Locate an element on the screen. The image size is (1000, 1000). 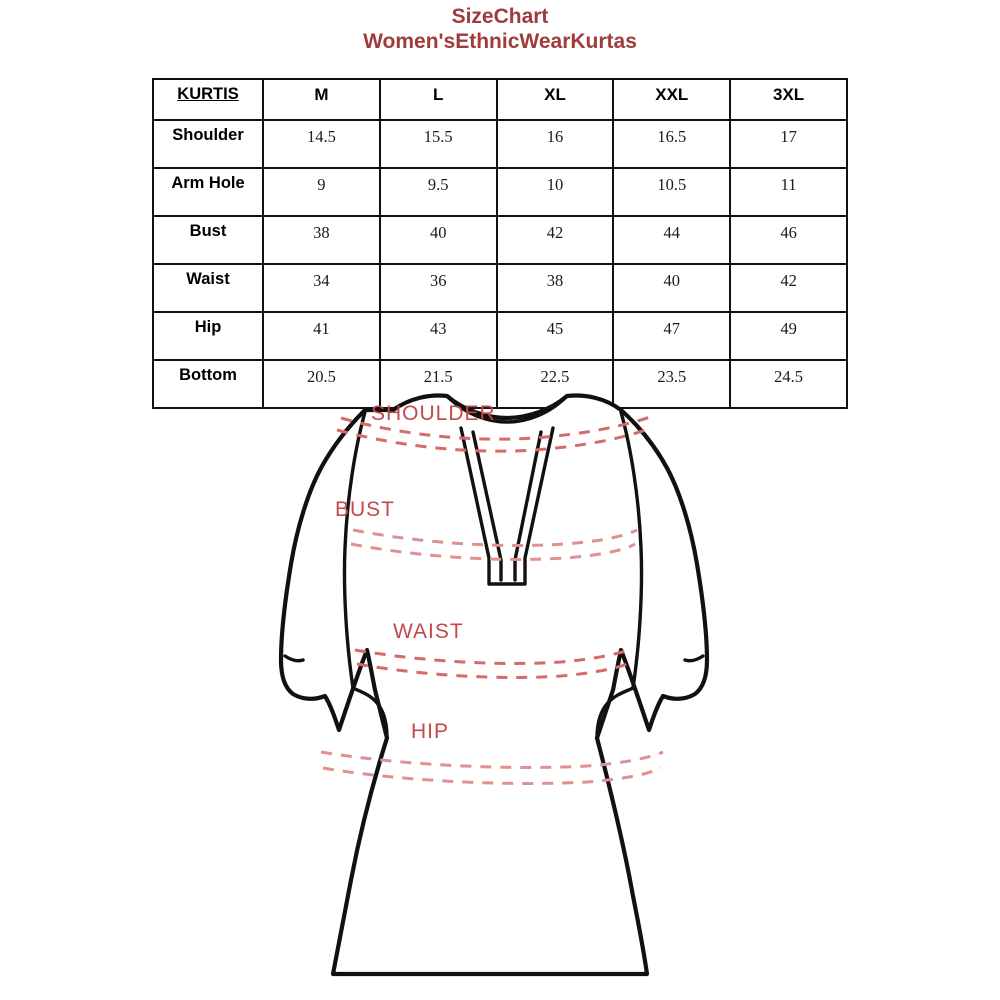
table-cell: 24.5 is located at coordinates (788, 384).